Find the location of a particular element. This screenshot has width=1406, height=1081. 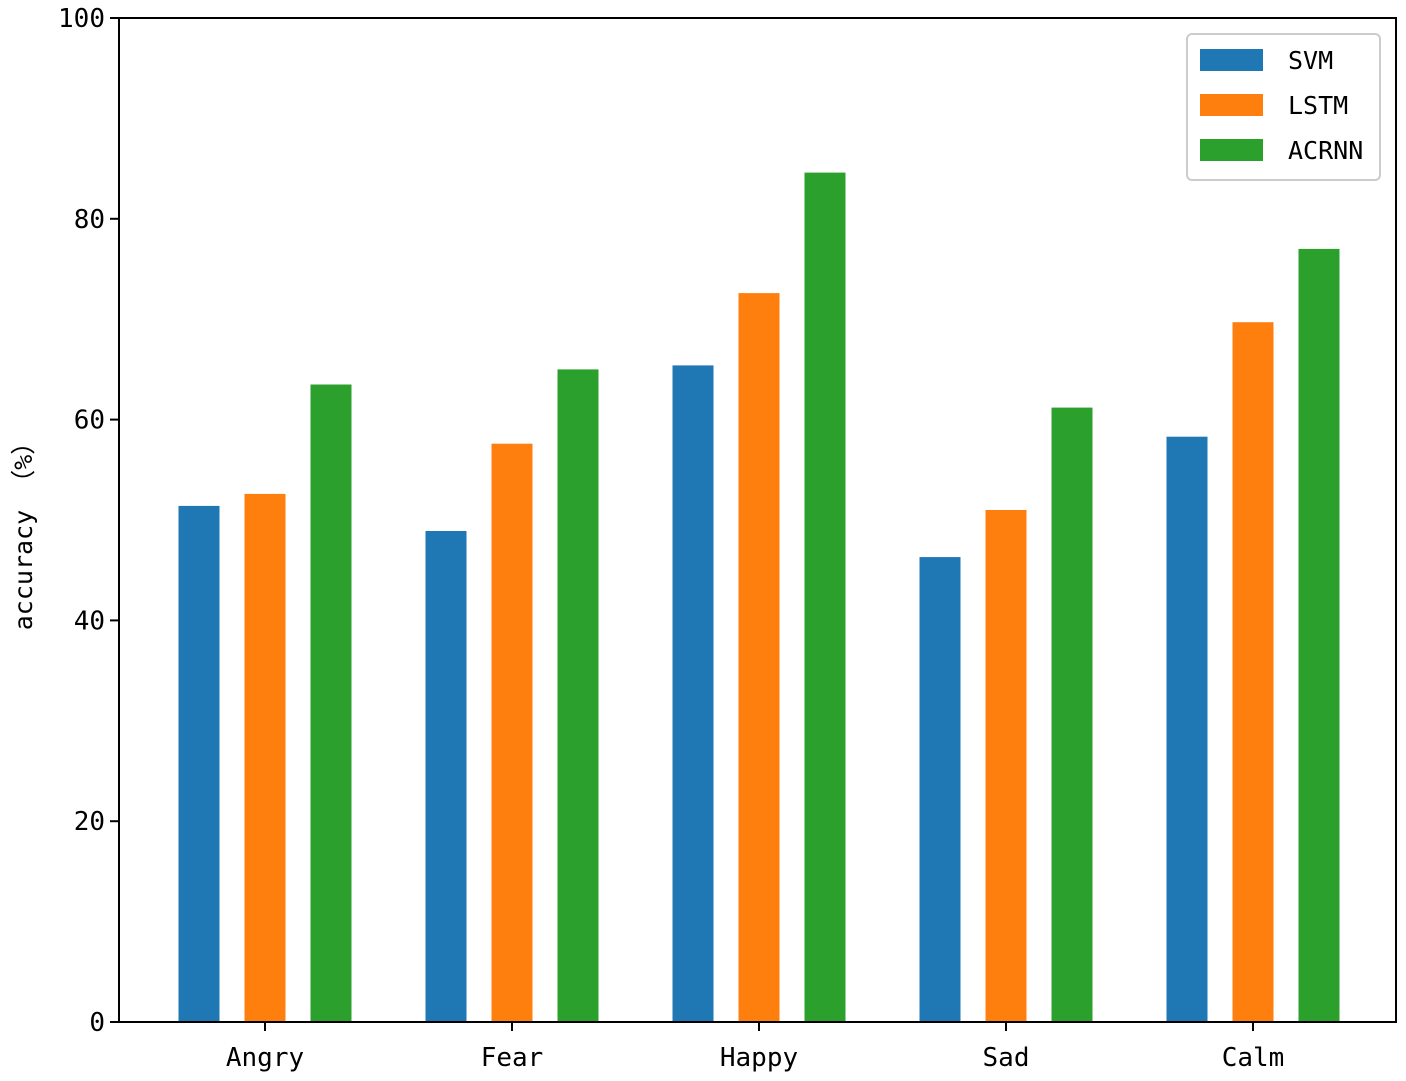

bar-lstm-fear is located at coordinates (512, 732).